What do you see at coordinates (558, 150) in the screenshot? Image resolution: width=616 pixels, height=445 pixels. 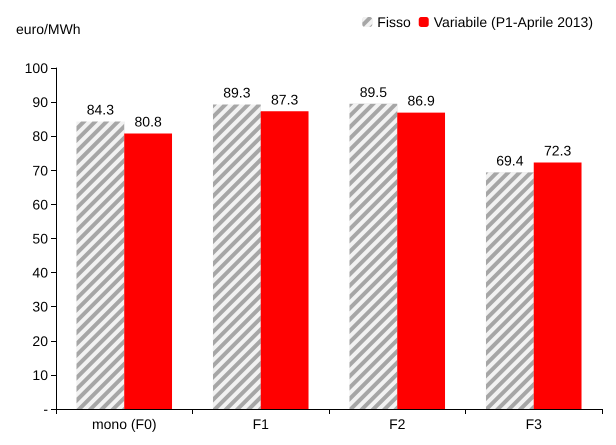 I see `data-label: 72.3` at bounding box center [558, 150].